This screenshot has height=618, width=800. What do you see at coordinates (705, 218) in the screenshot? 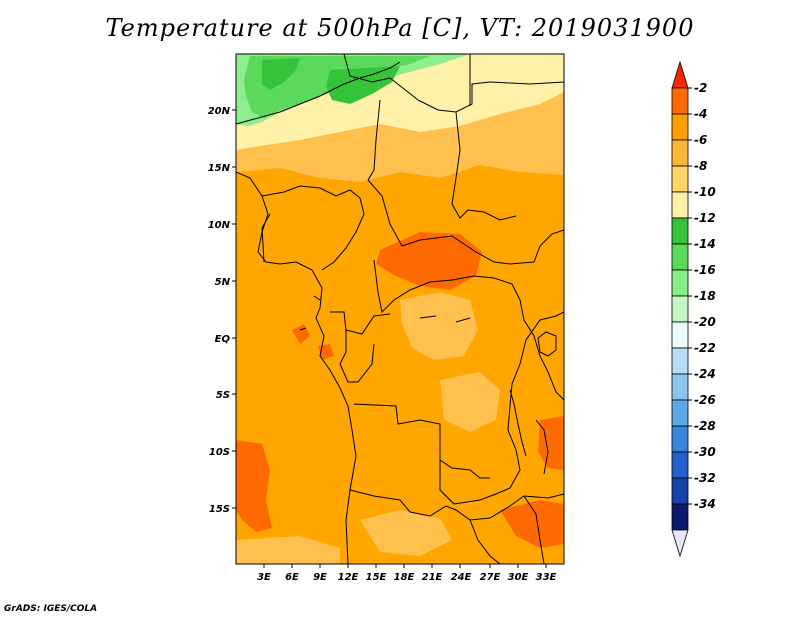
I see `colorbar-label: -12` at bounding box center [705, 218].